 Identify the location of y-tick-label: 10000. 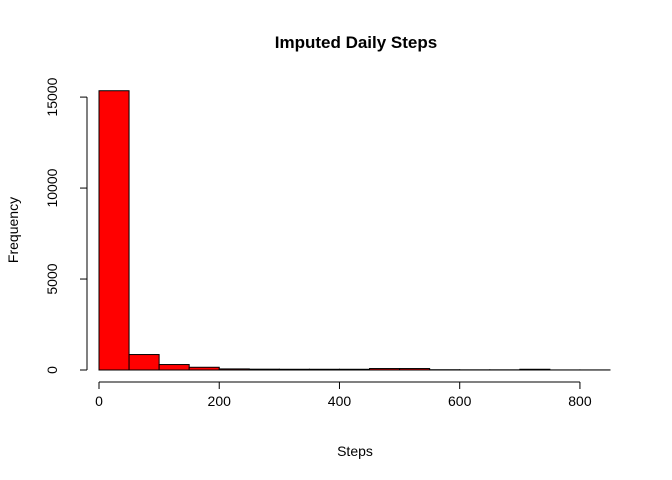
(52, 187).